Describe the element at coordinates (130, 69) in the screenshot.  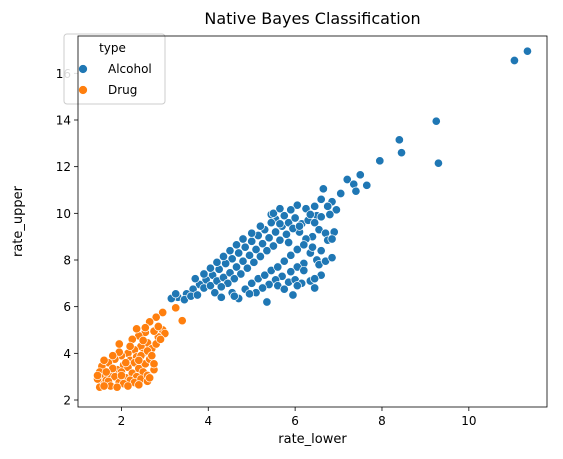
I see `legend-entry-label: Alcohol` at that location.